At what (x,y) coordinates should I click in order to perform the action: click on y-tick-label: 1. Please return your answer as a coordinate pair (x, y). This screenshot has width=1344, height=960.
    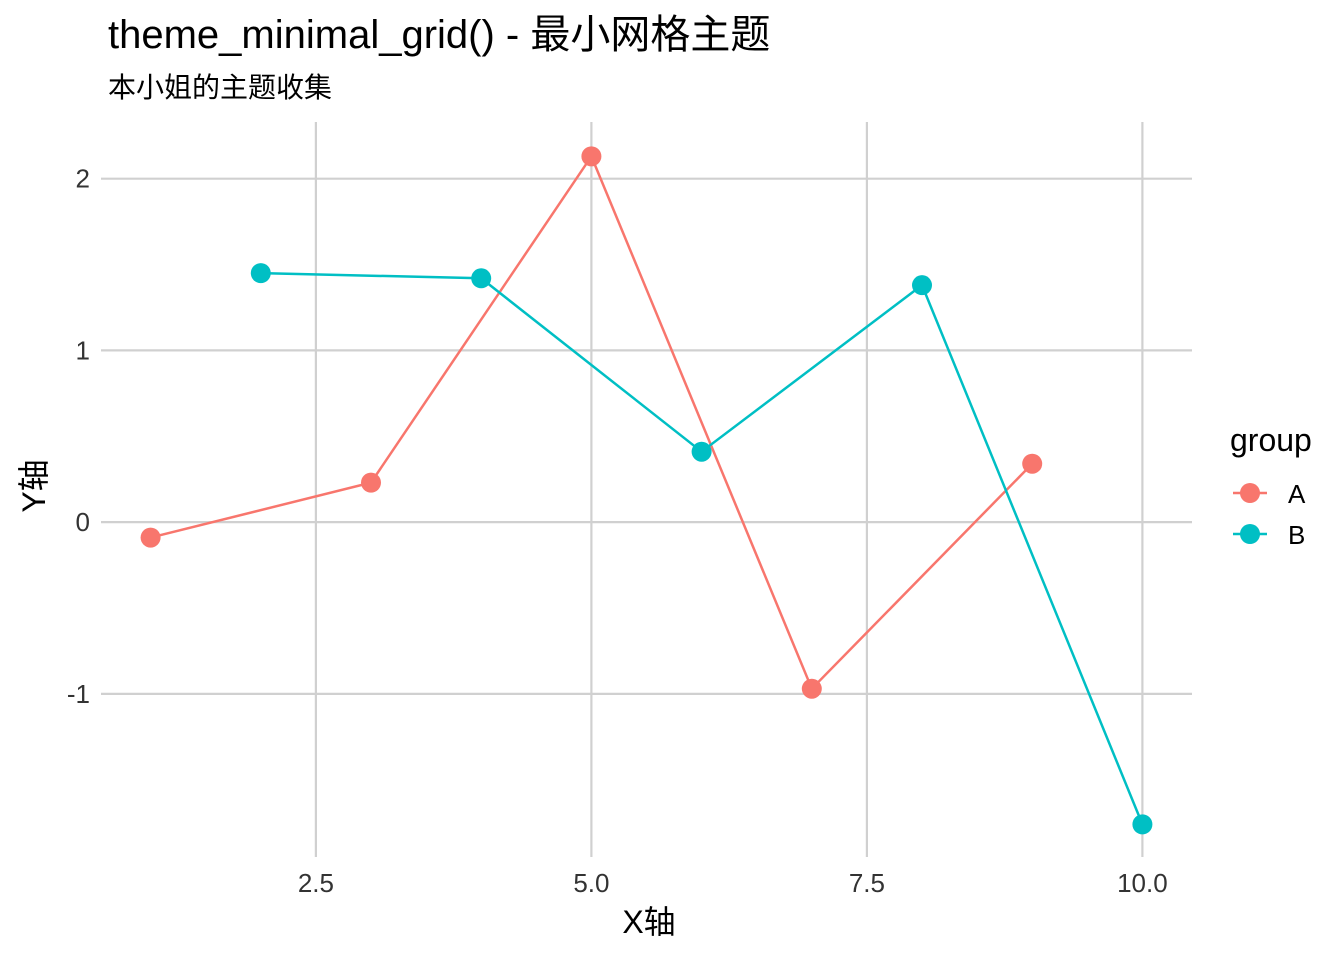
    Looking at the image, I should click on (83, 350).